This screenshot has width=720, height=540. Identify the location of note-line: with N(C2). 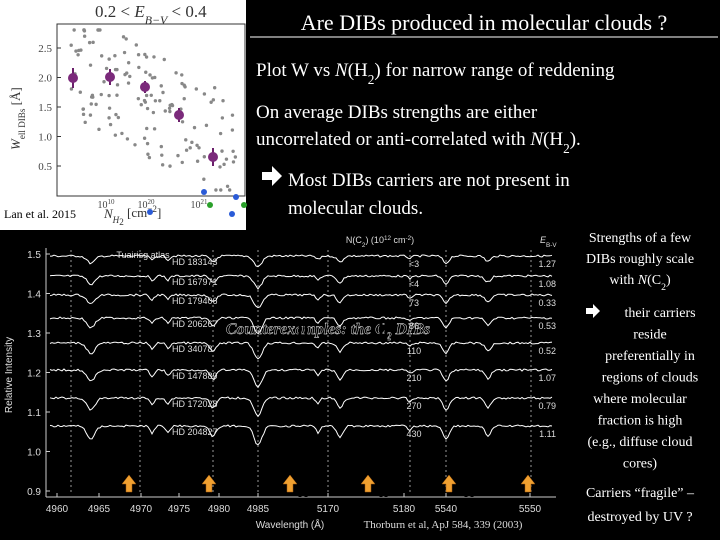
(640, 283).